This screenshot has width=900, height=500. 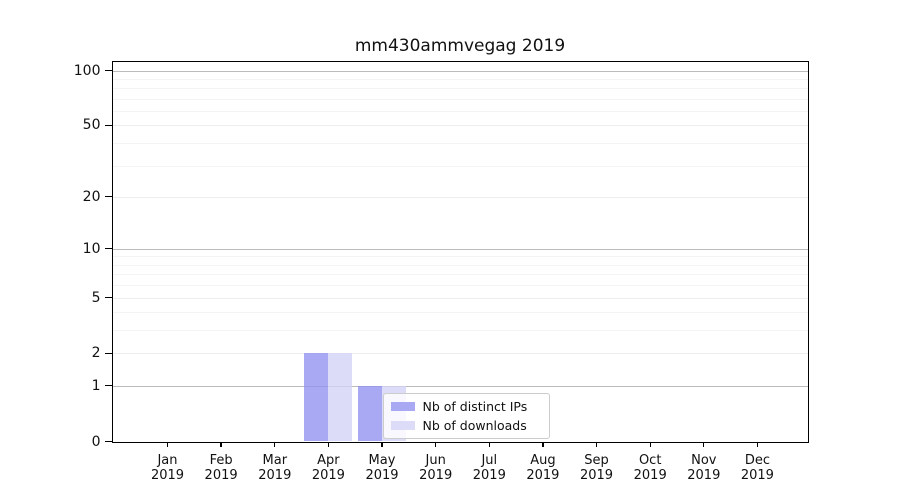 What do you see at coordinates (328, 460) in the screenshot?
I see `x-tick-label-line: Apr` at bounding box center [328, 460].